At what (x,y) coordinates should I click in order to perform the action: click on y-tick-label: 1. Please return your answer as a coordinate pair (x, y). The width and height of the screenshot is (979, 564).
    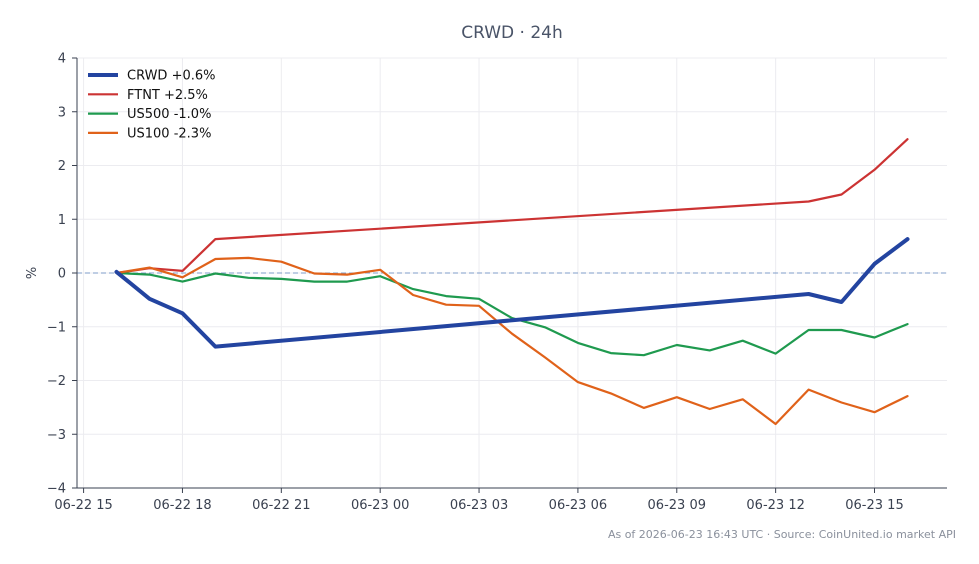
    Looking at the image, I should click on (62, 220).